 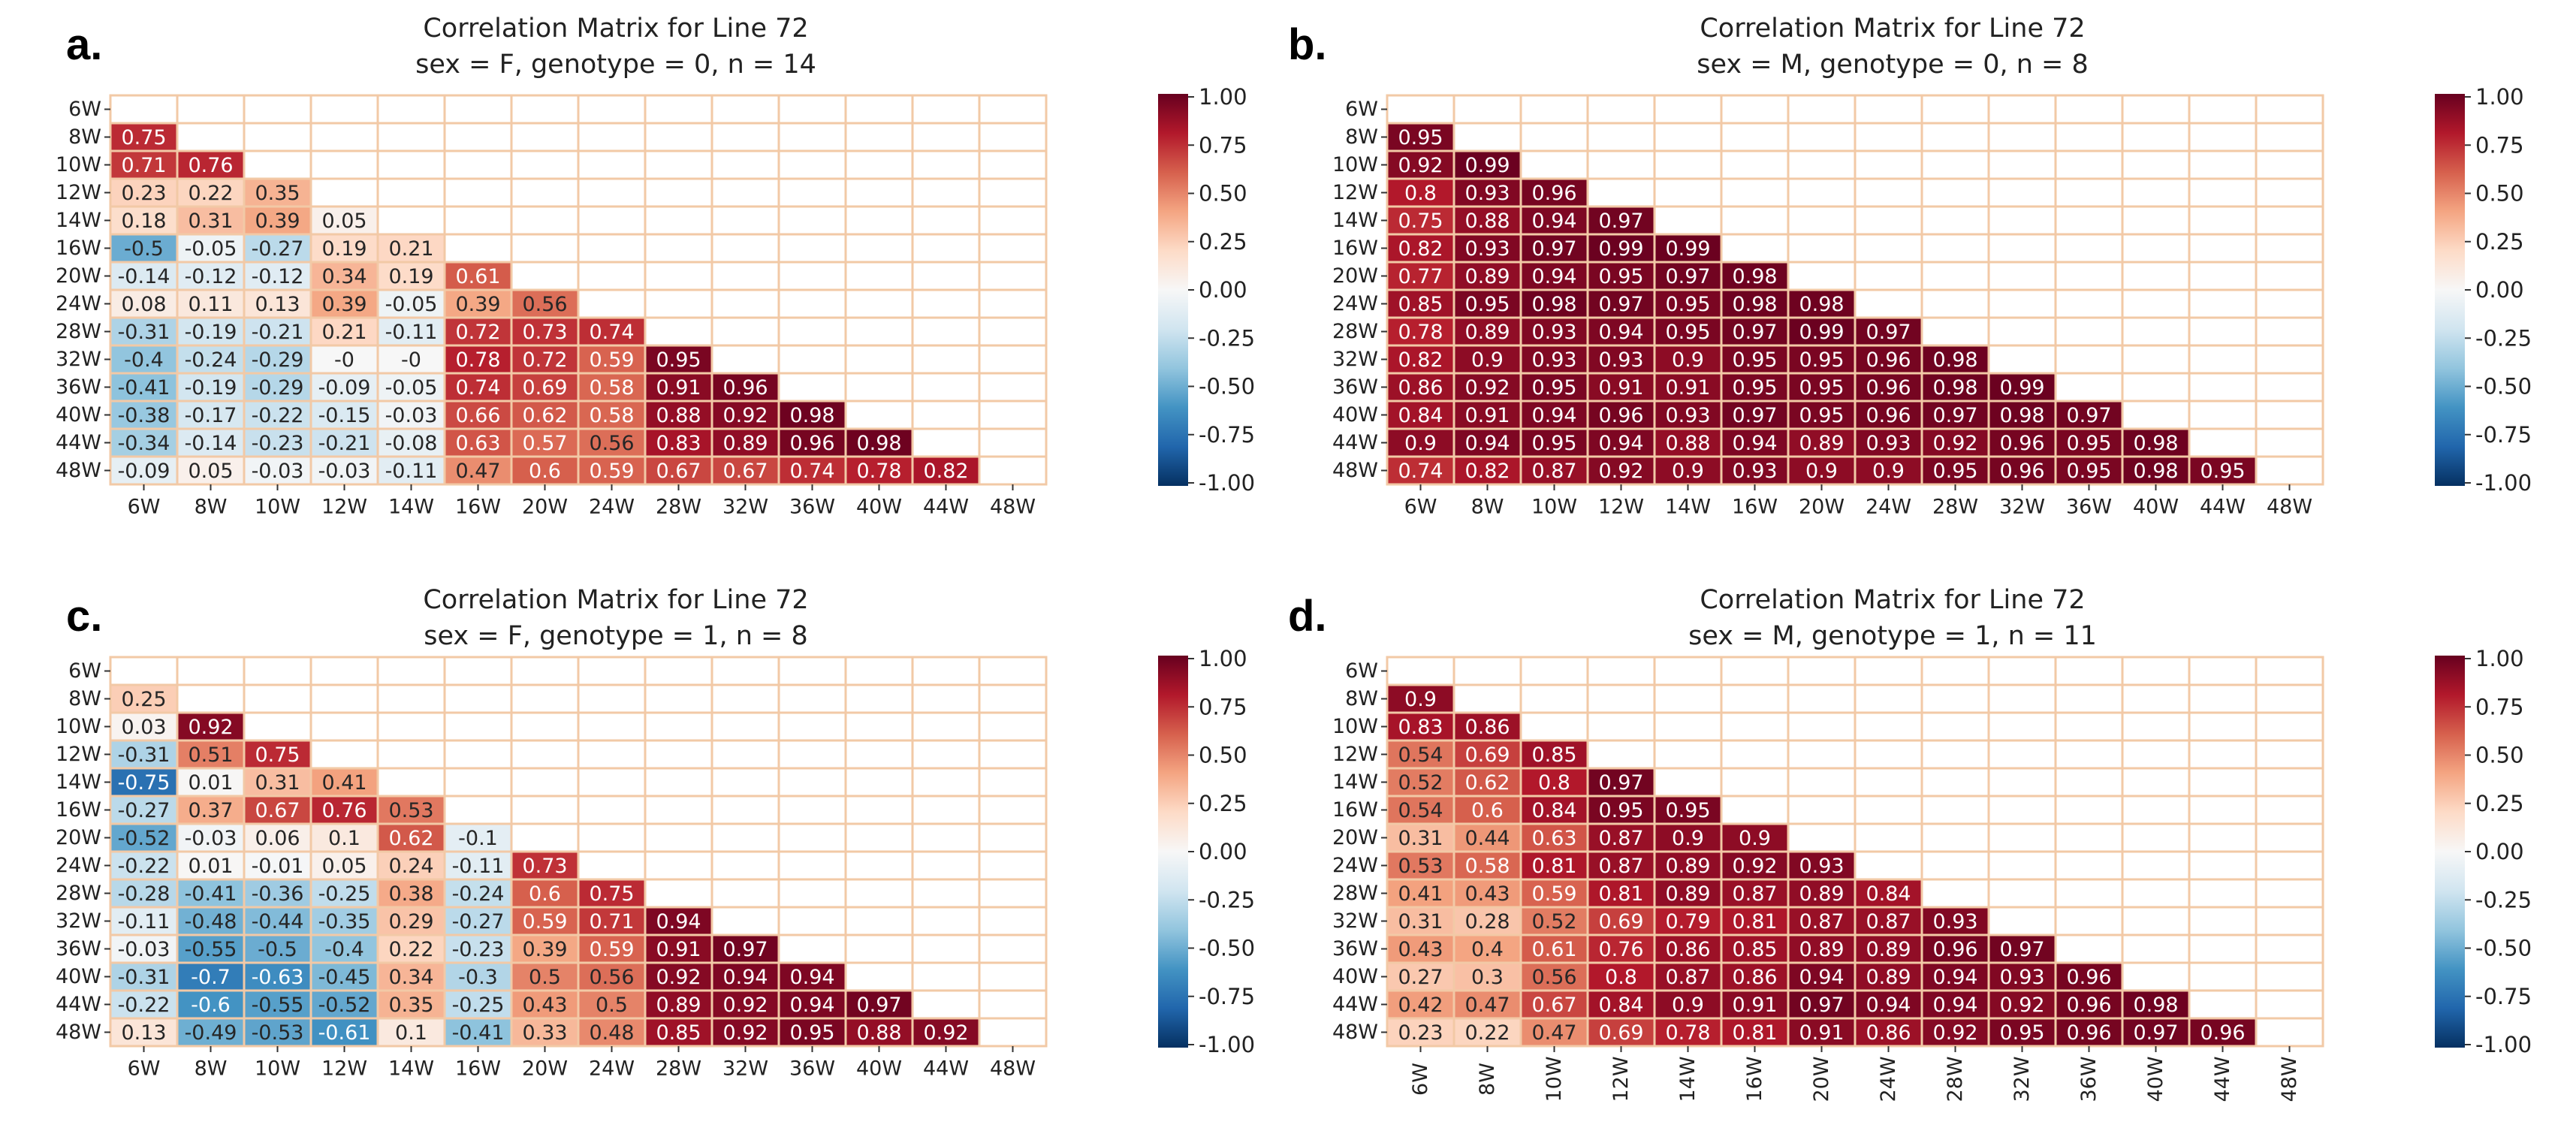 I want to click on cell-value: -0.53, so click(x=278, y=1033).